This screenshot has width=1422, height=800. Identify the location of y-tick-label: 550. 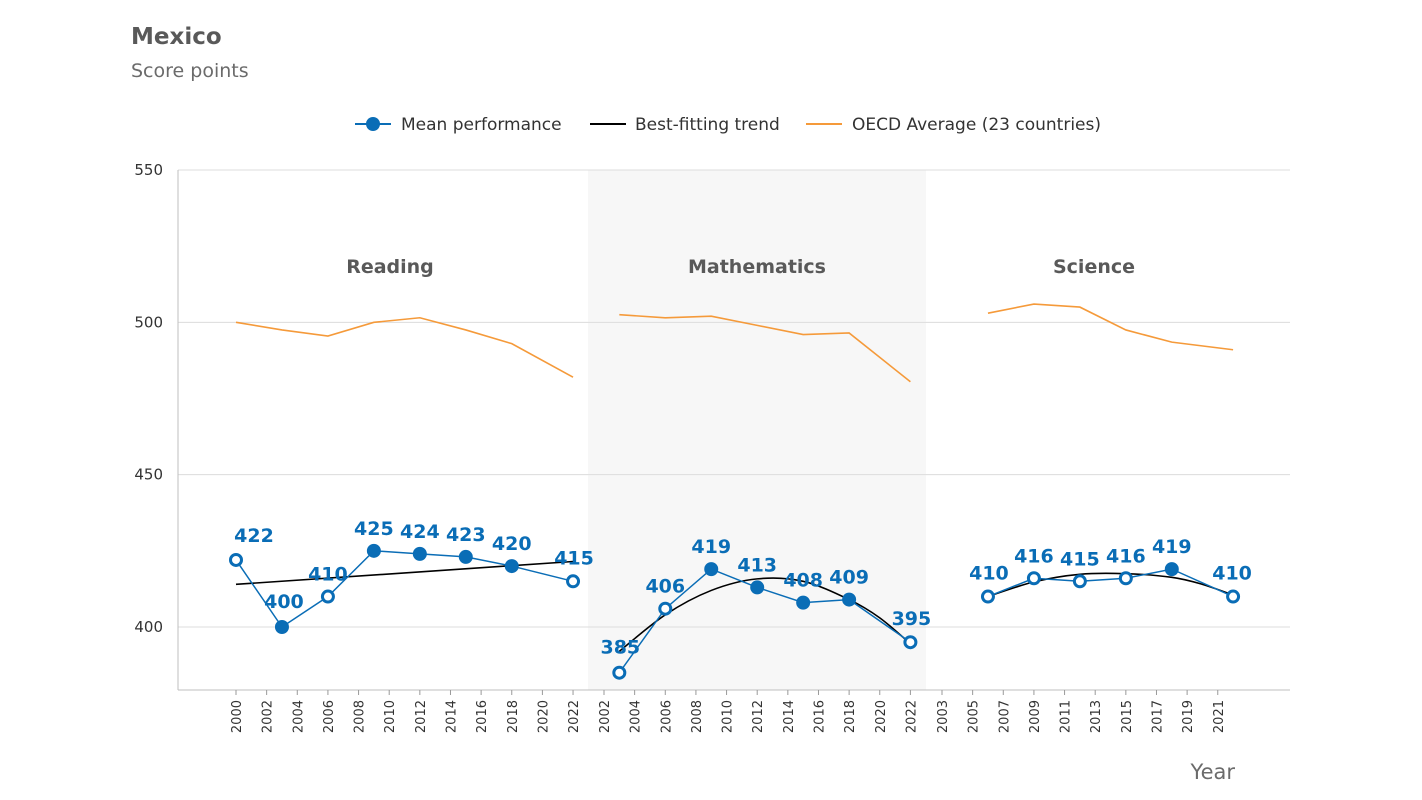
(148, 170).